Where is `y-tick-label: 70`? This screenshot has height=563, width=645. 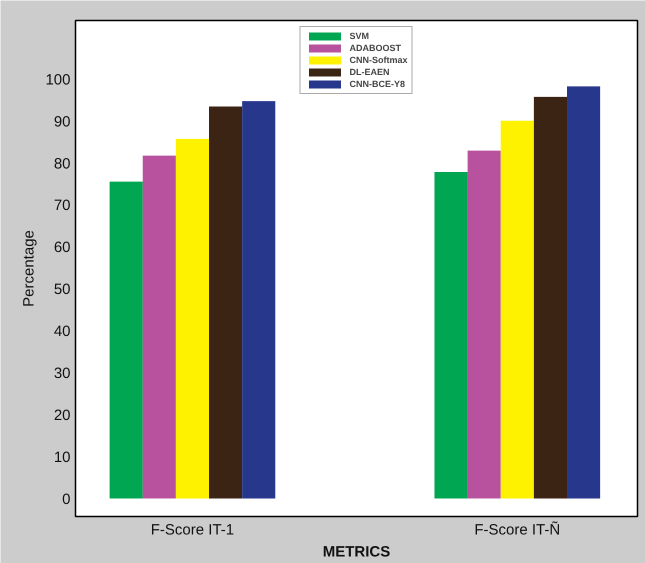
y-tick-label: 70 is located at coordinates (62, 205).